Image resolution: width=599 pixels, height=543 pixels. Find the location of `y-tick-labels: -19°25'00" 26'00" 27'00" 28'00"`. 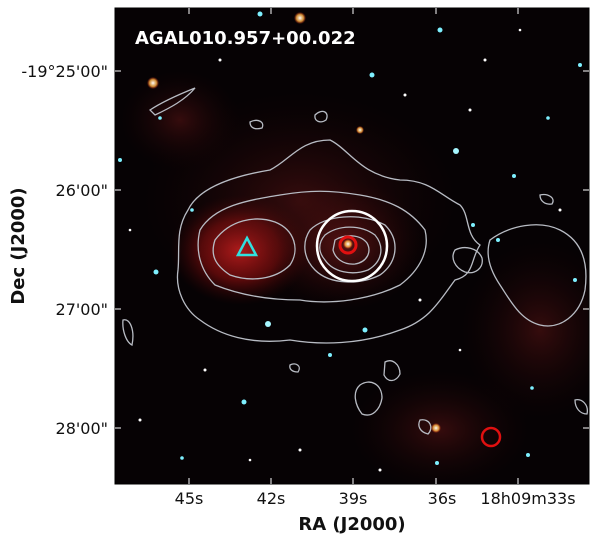

y-tick-labels: -19°25'00" 26'00" 27'00" 28'00" is located at coordinates (64, 250).